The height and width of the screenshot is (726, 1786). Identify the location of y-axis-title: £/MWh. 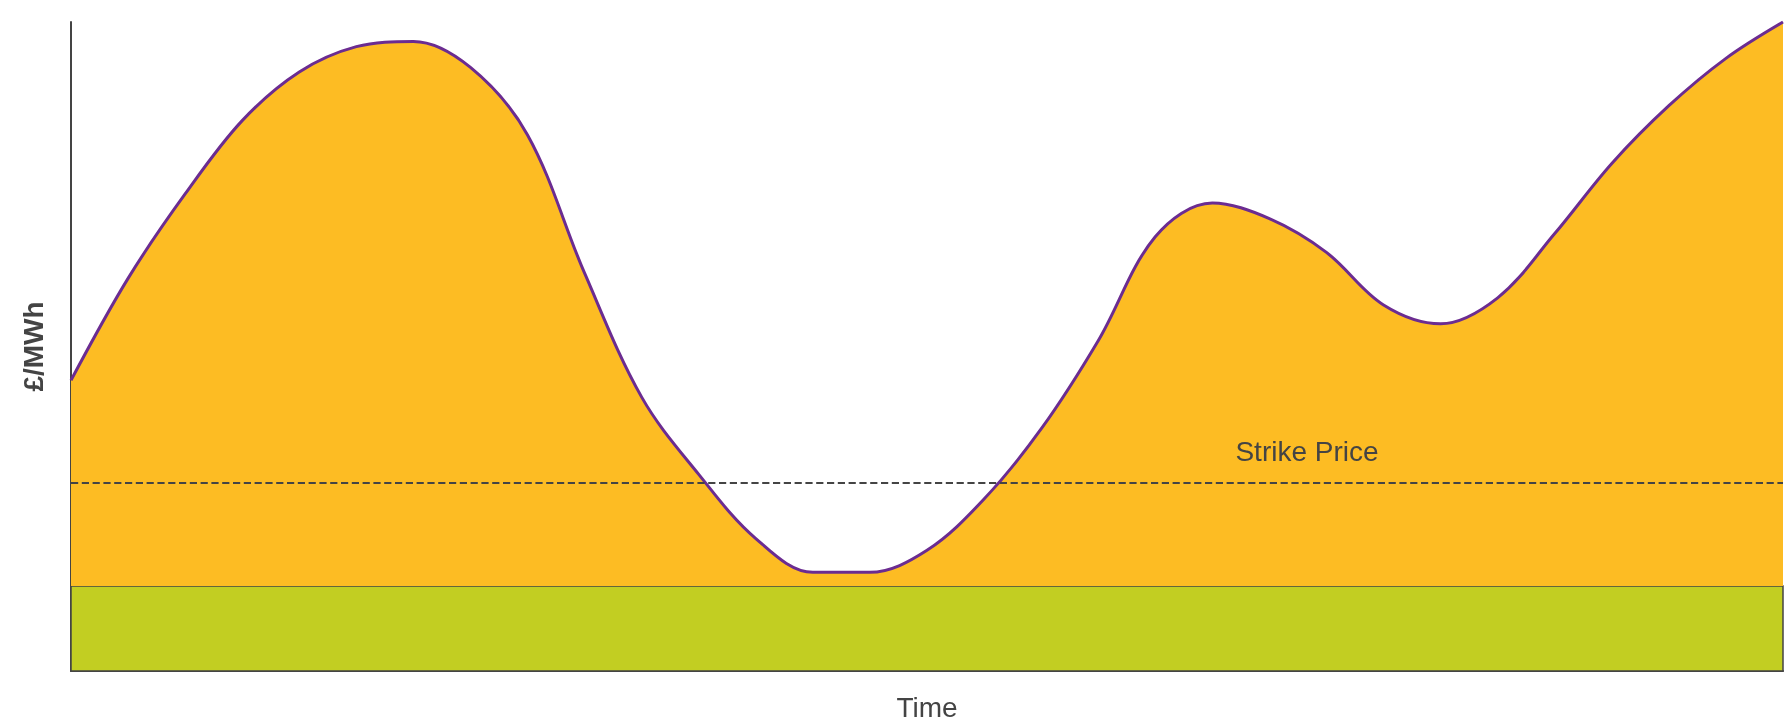
(33, 346).